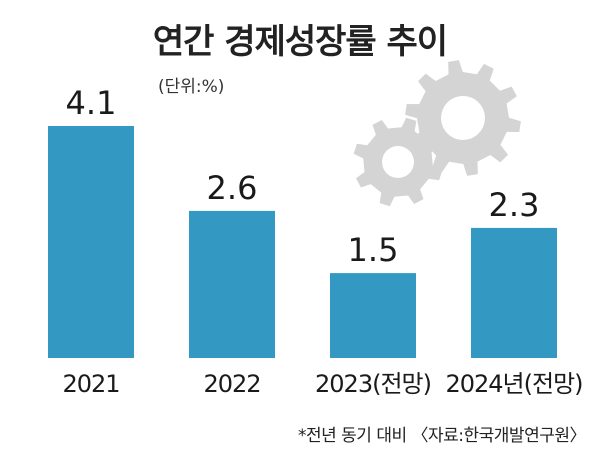 This screenshot has height=456, width=600. Describe the element at coordinates (232, 188) in the screenshot. I see `value-label-2022: 2.6` at that location.